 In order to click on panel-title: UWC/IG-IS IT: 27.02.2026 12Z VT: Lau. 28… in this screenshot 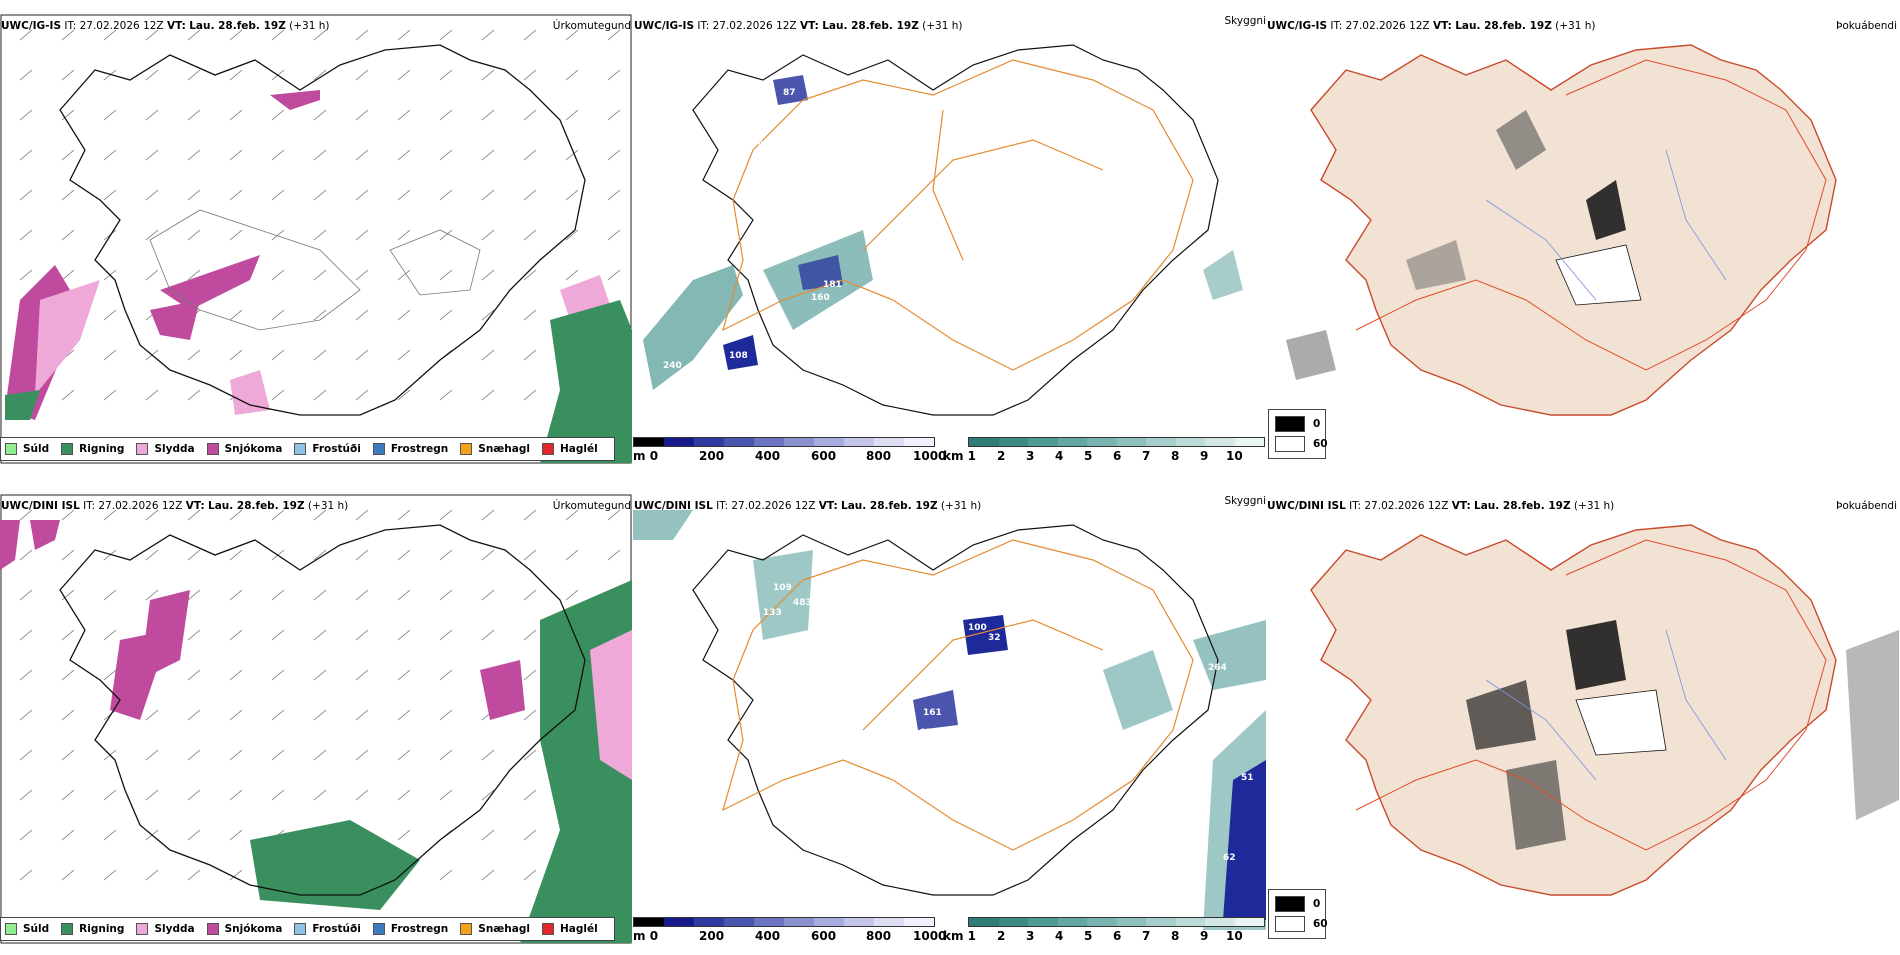, I will do `click(1431, 26)`.